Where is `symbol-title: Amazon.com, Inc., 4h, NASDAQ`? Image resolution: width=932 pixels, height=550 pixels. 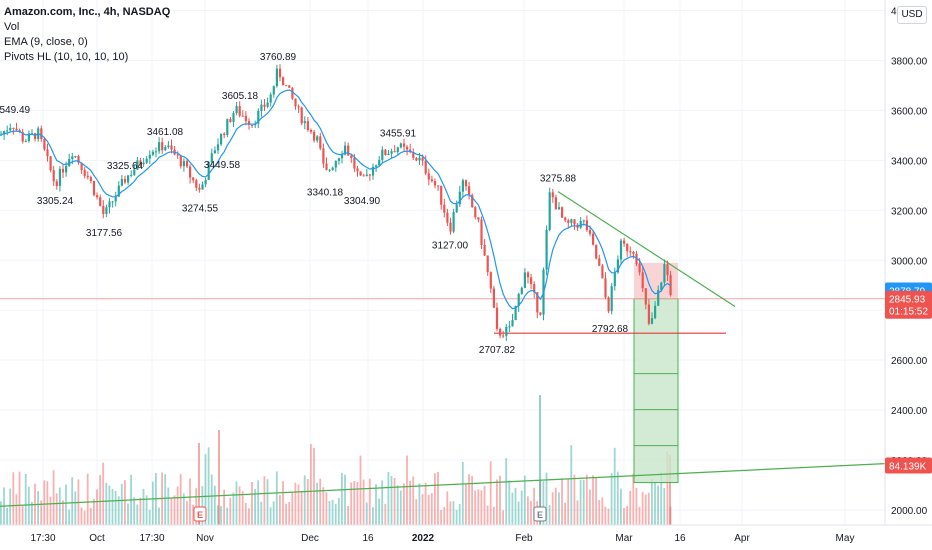
symbol-title: Amazon.com, Inc., 4h, NASDAQ is located at coordinates (87, 12).